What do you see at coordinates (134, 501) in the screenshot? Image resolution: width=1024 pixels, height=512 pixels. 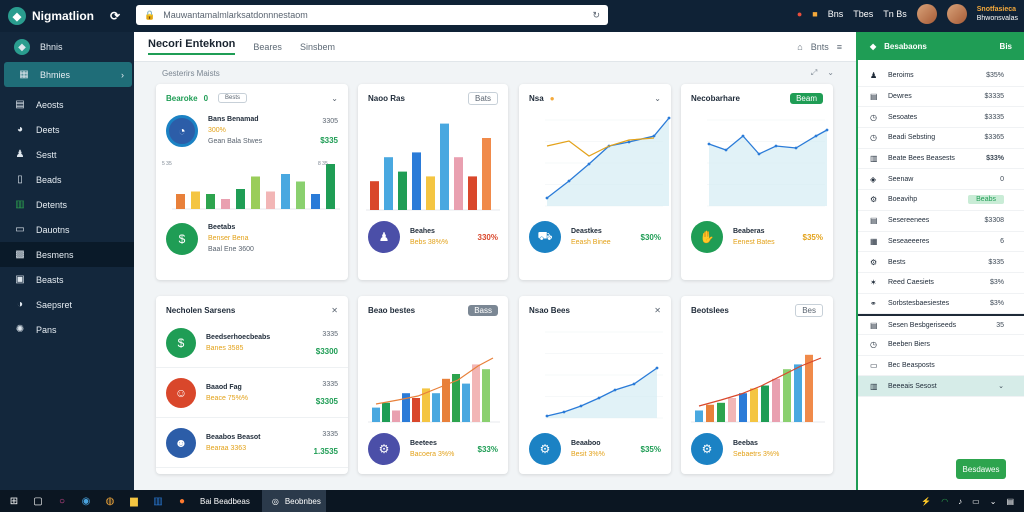 I see `folder-icon: ▆` at bounding box center [134, 501].